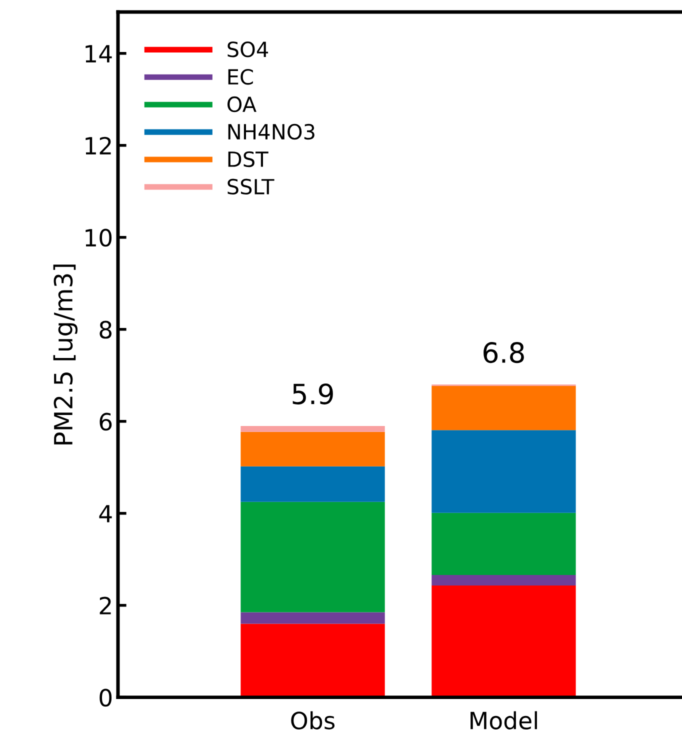 The width and height of the screenshot is (682, 749). What do you see at coordinates (503, 720) in the screenshot?
I see `x-tick-label: Model` at bounding box center [503, 720].